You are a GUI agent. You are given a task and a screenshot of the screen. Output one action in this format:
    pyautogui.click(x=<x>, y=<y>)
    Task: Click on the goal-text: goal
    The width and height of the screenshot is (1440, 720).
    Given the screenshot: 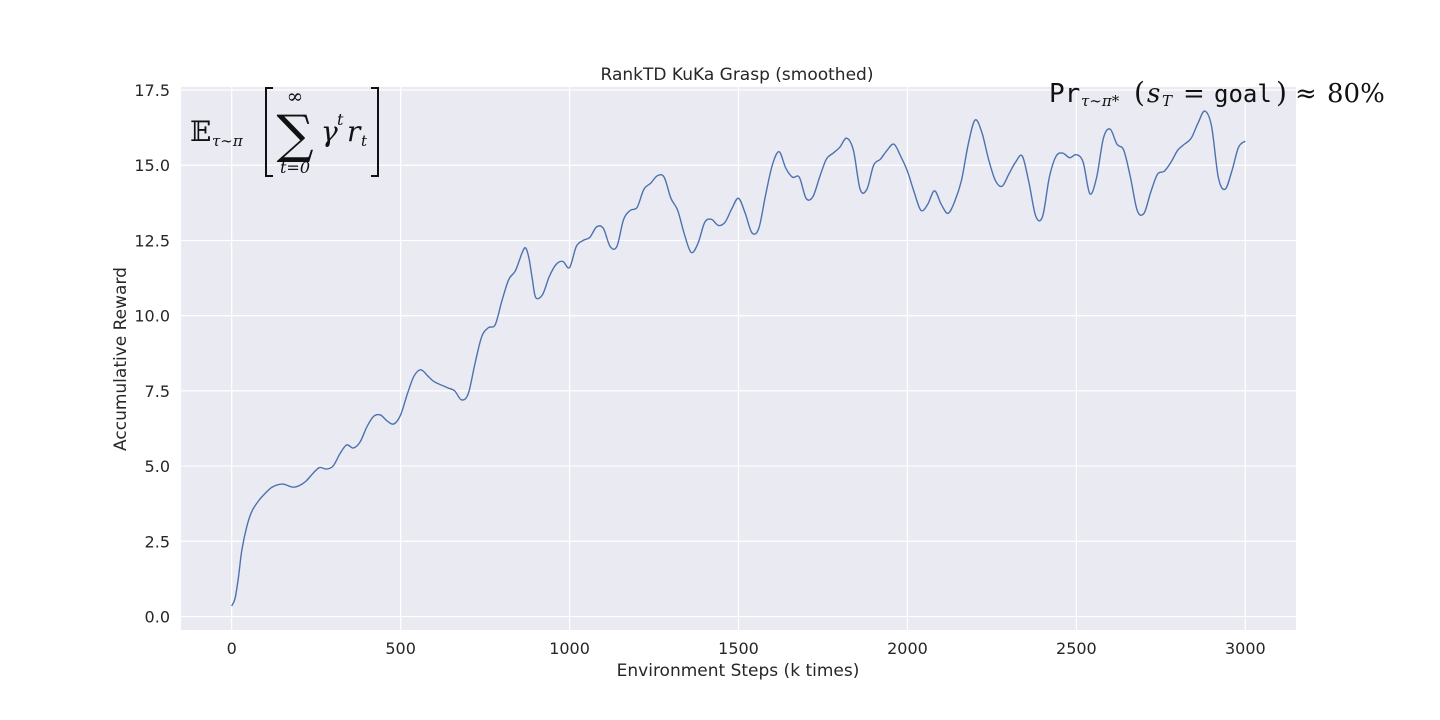 What is the action you would take?
    pyautogui.click(x=1243, y=94)
    